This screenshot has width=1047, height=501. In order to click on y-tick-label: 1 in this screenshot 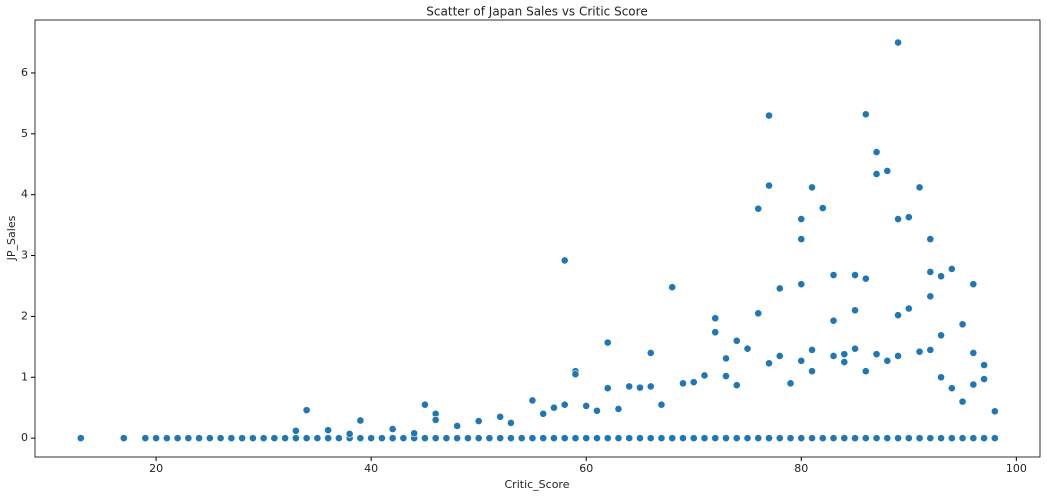, I will do `click(24, 376)`.